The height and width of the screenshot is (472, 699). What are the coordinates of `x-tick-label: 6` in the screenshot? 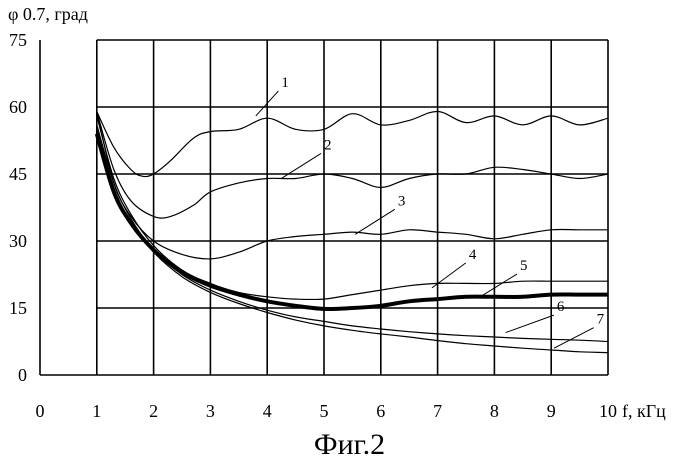 It's located at (380, 411).